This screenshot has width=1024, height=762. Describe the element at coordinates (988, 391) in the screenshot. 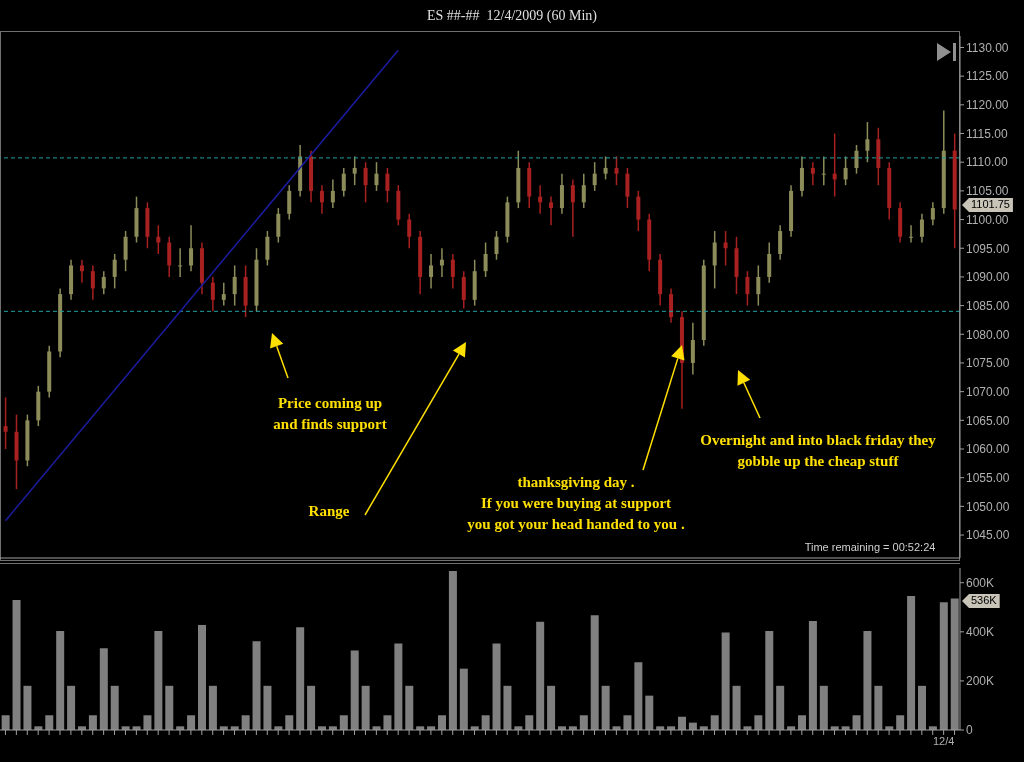

I see `y-tick-label: 1070.00` at that location.